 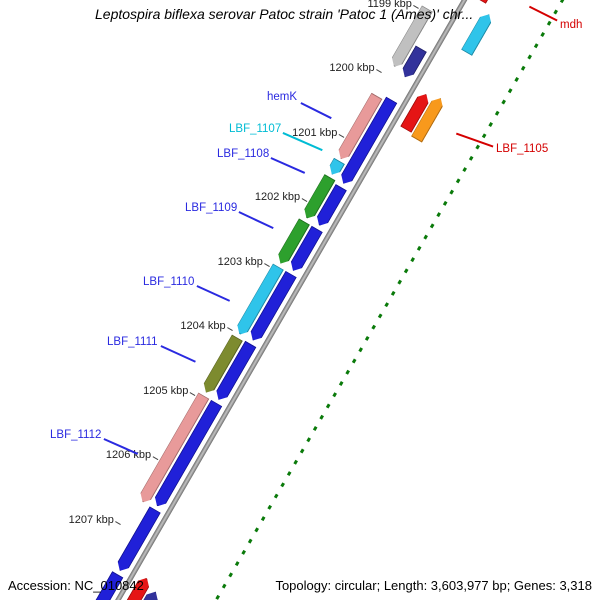 I want to click on ruler-label: 1199 kbp, so click(x=389, y=5).